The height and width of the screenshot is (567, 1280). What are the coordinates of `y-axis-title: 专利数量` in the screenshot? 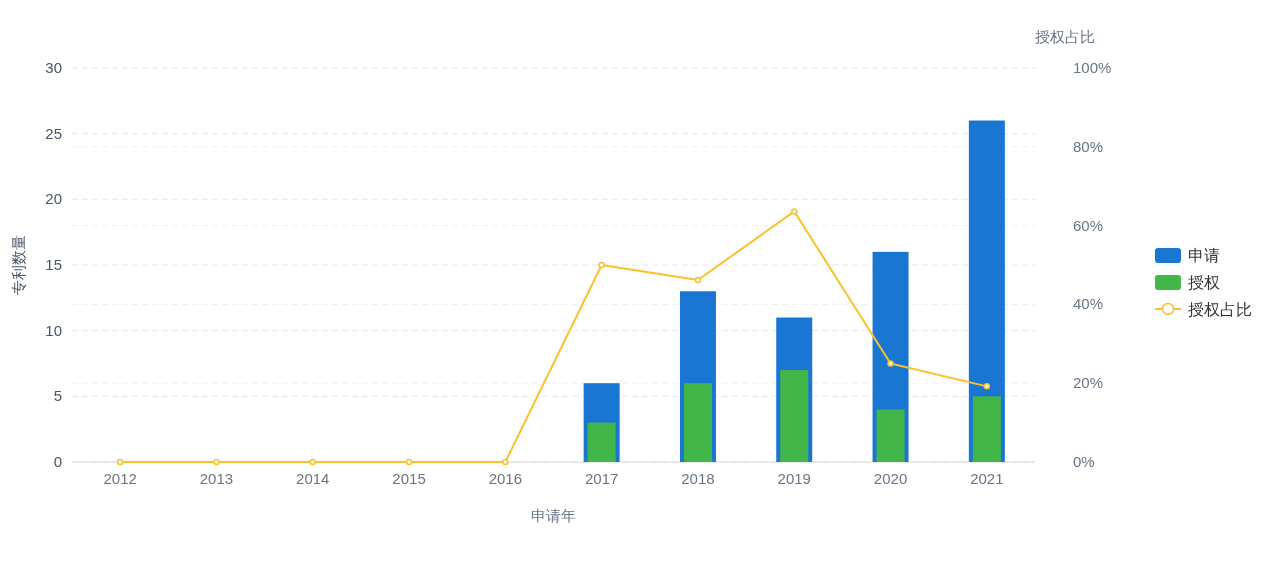 It's located at (18, 265).